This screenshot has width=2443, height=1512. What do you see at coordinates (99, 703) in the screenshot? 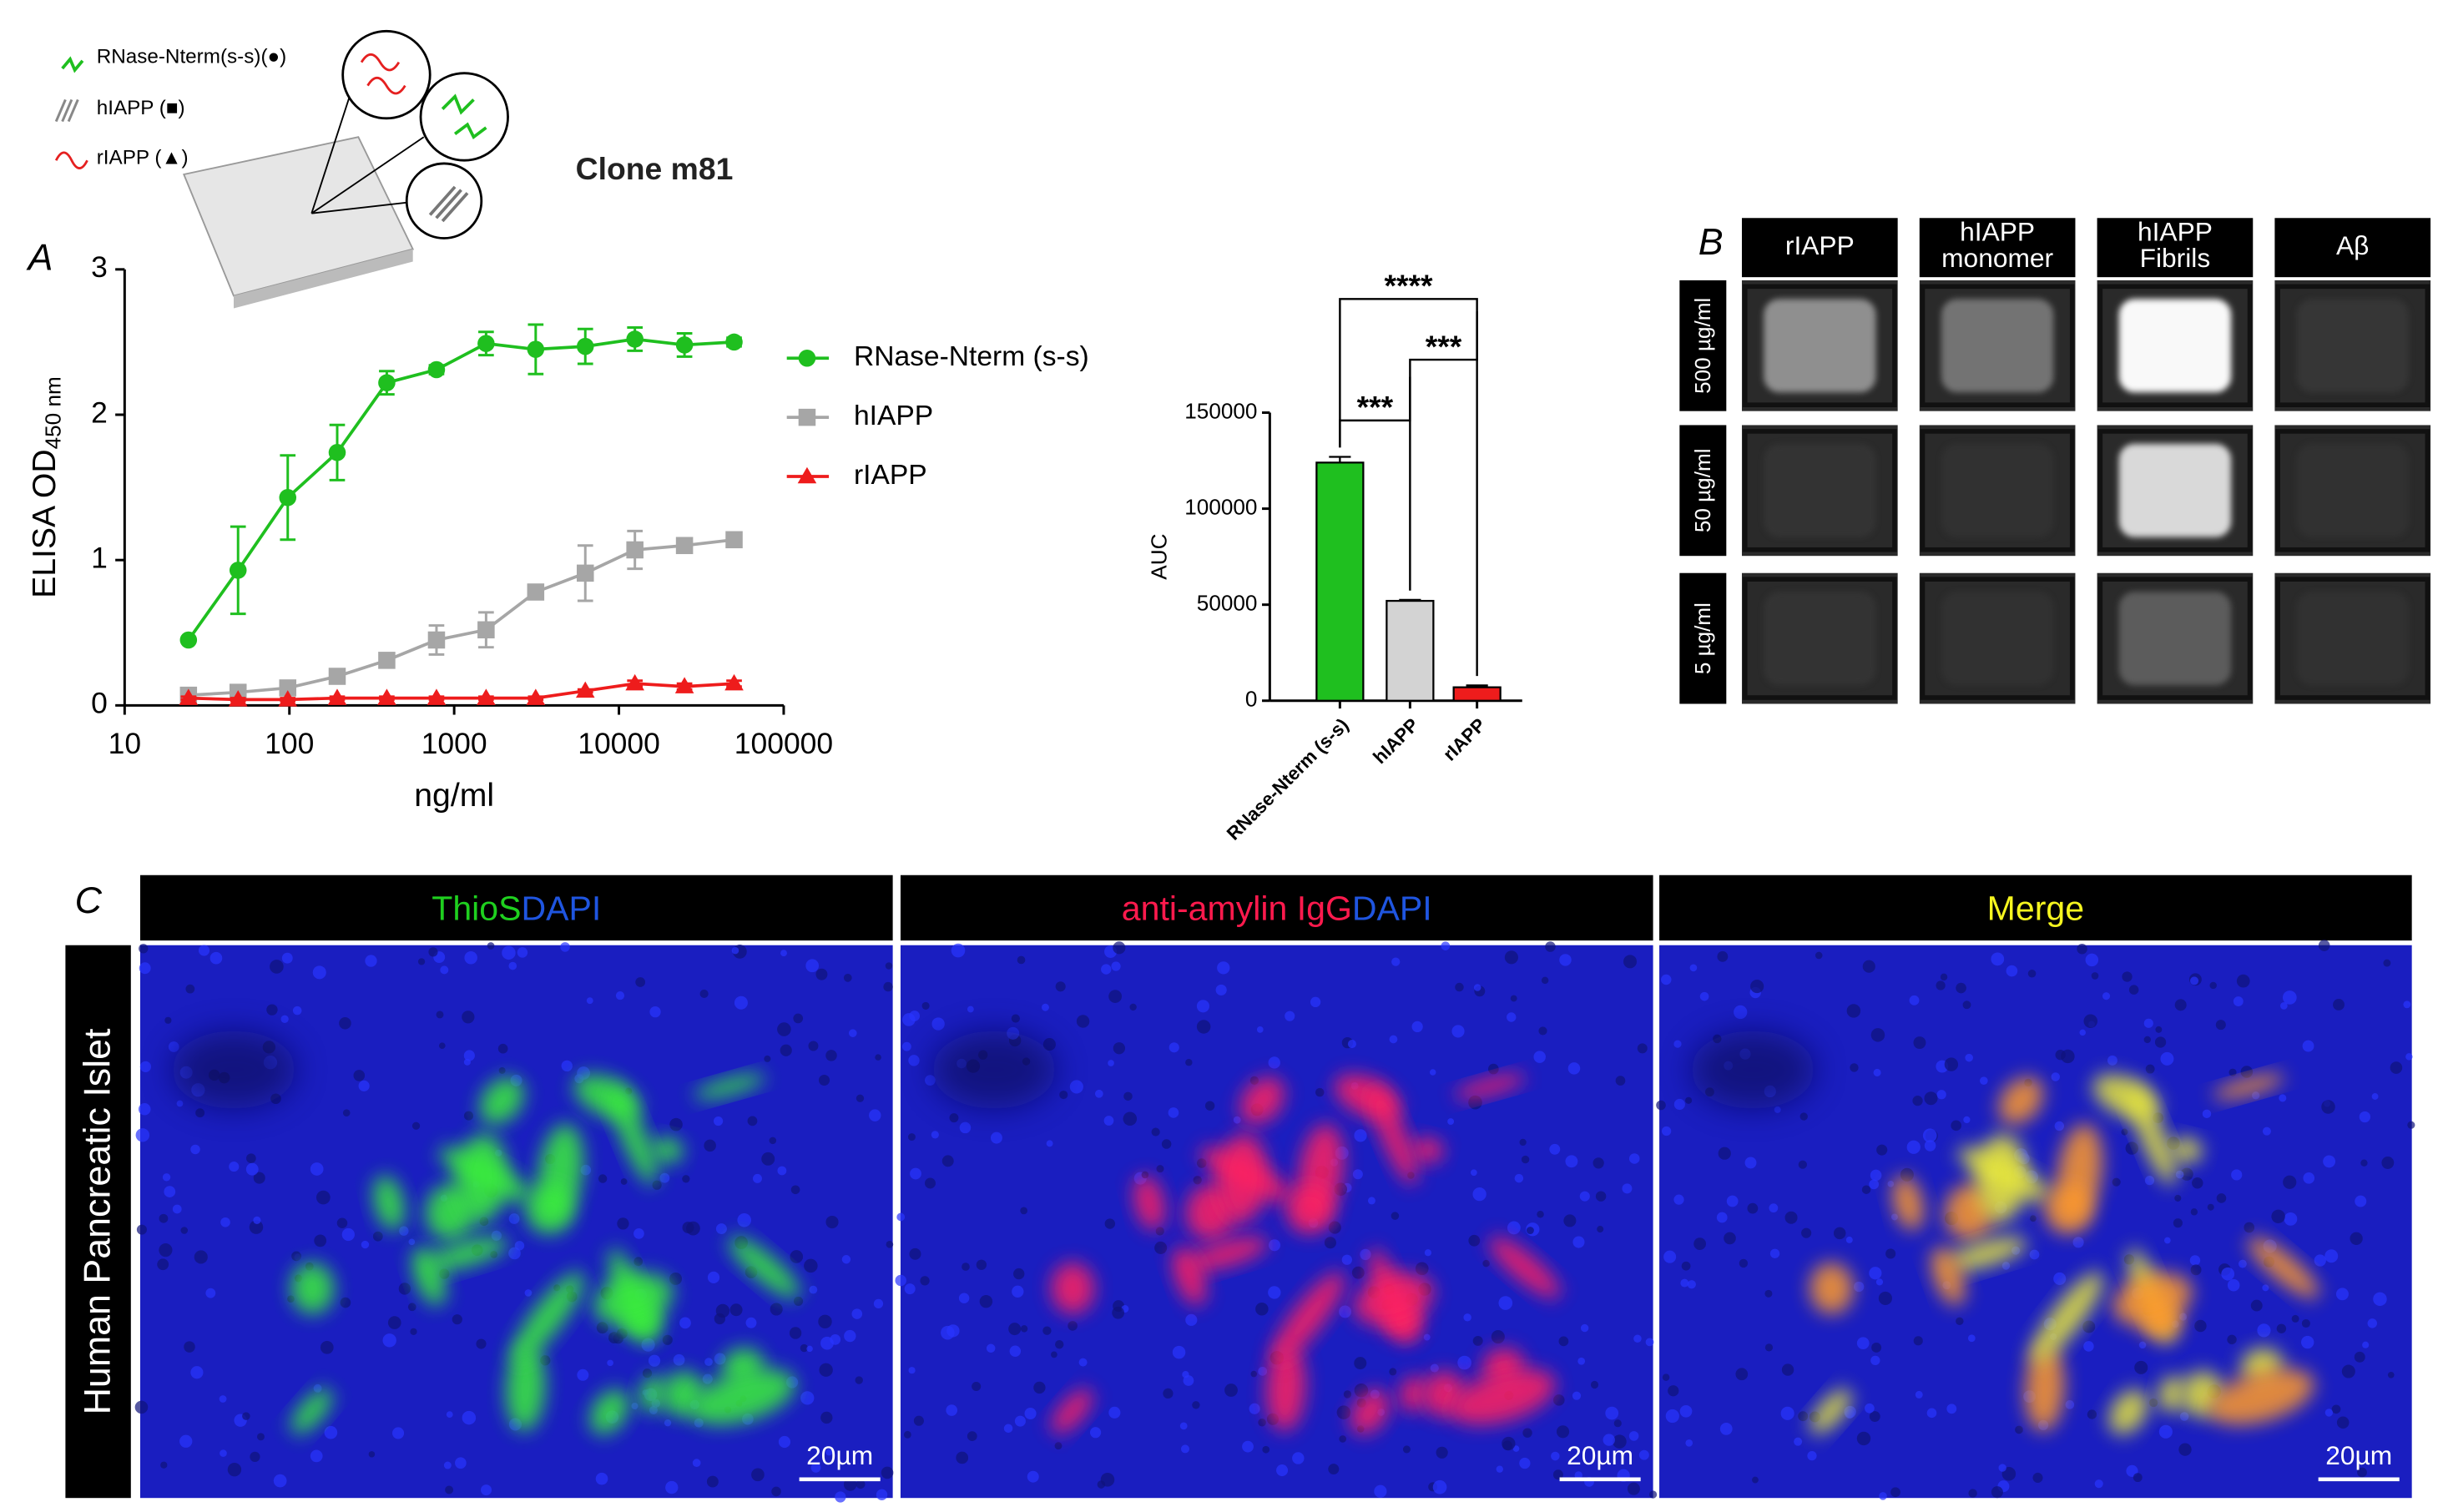
I see `y-tick-label: 0` at bounding box center [99, 703].